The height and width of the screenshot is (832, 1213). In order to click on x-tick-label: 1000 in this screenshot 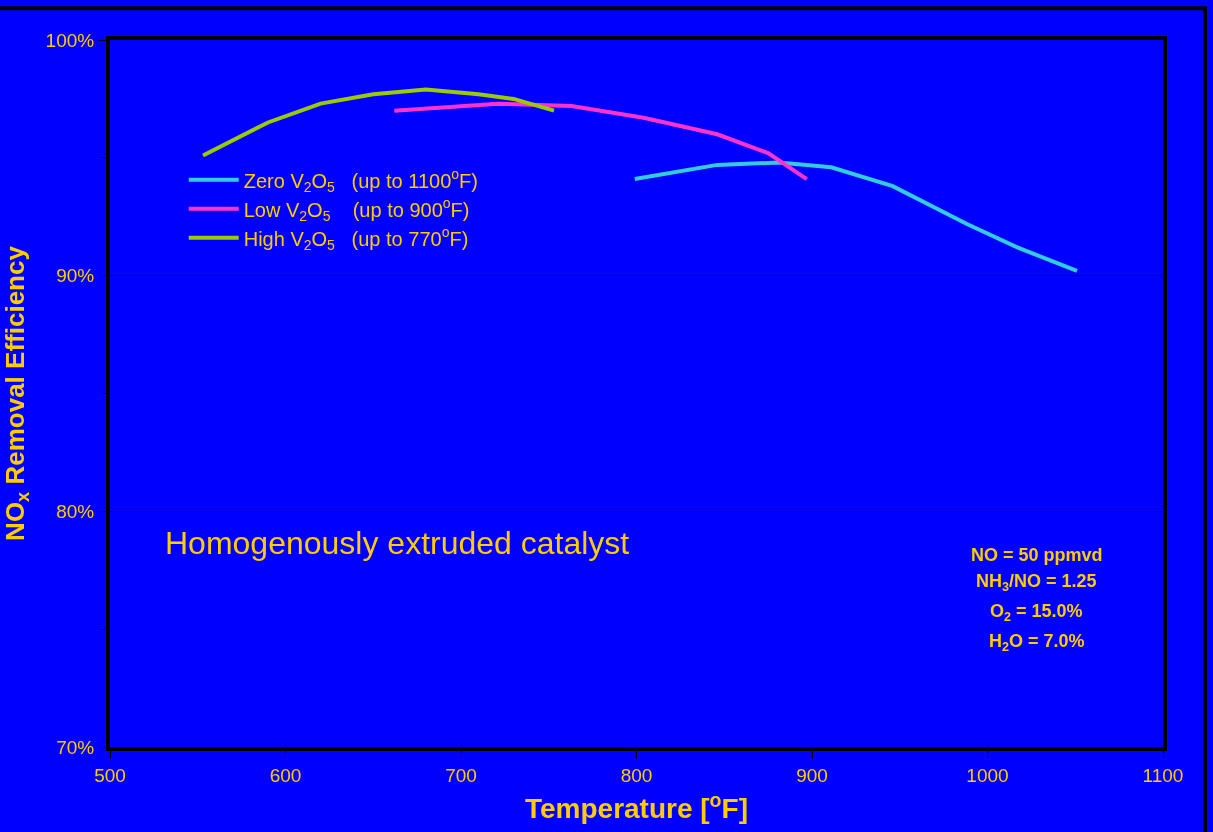, I will do `click(987, 775)`.